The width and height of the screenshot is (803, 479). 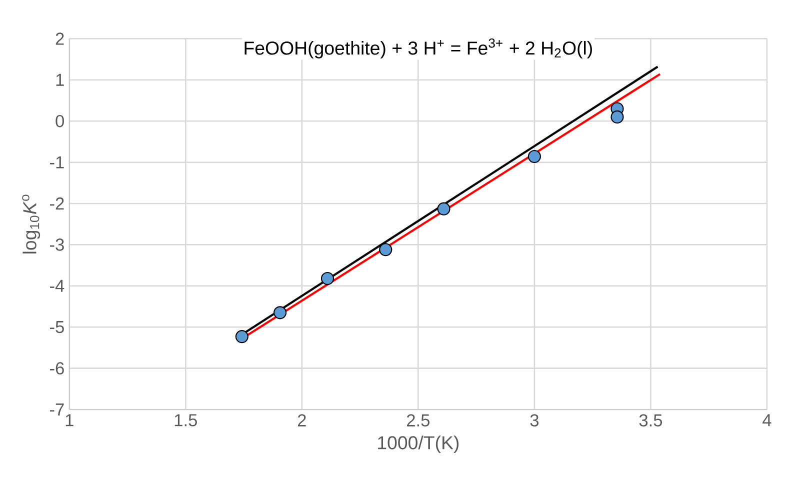 I want to click on y-tick-label: -4, so click(x=57, y=286).